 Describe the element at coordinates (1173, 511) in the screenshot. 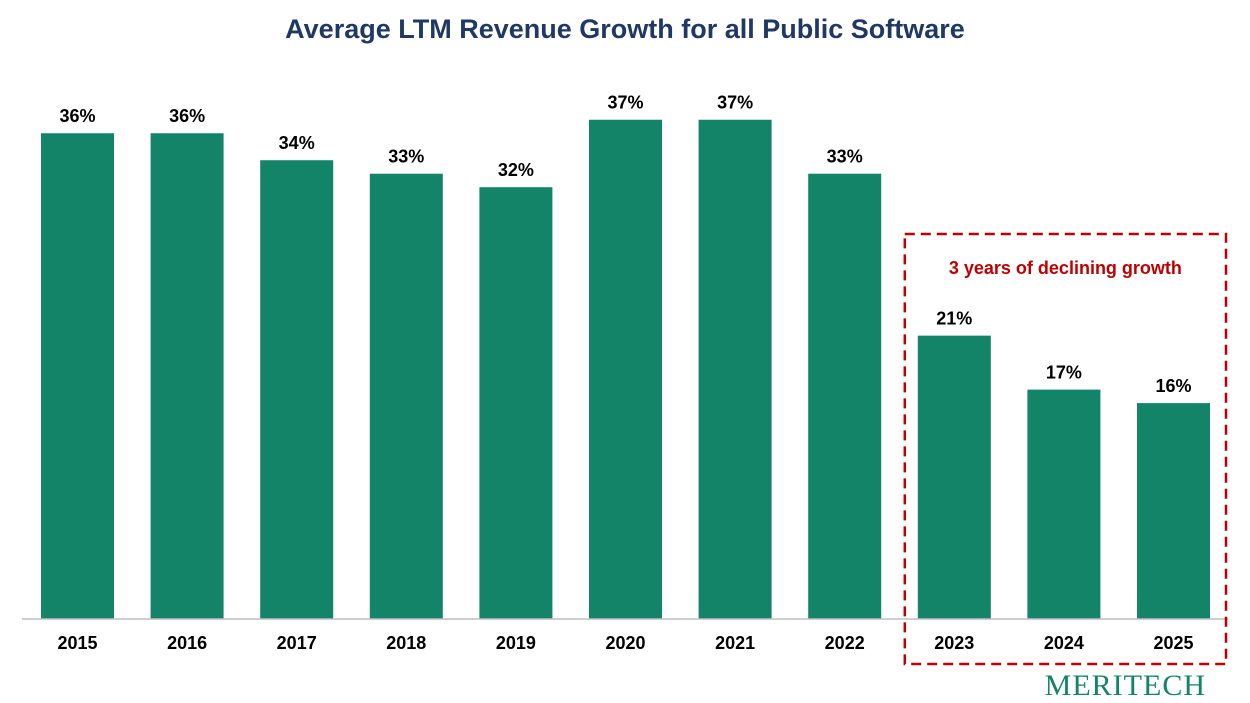

I see `bar-2025` at that location.